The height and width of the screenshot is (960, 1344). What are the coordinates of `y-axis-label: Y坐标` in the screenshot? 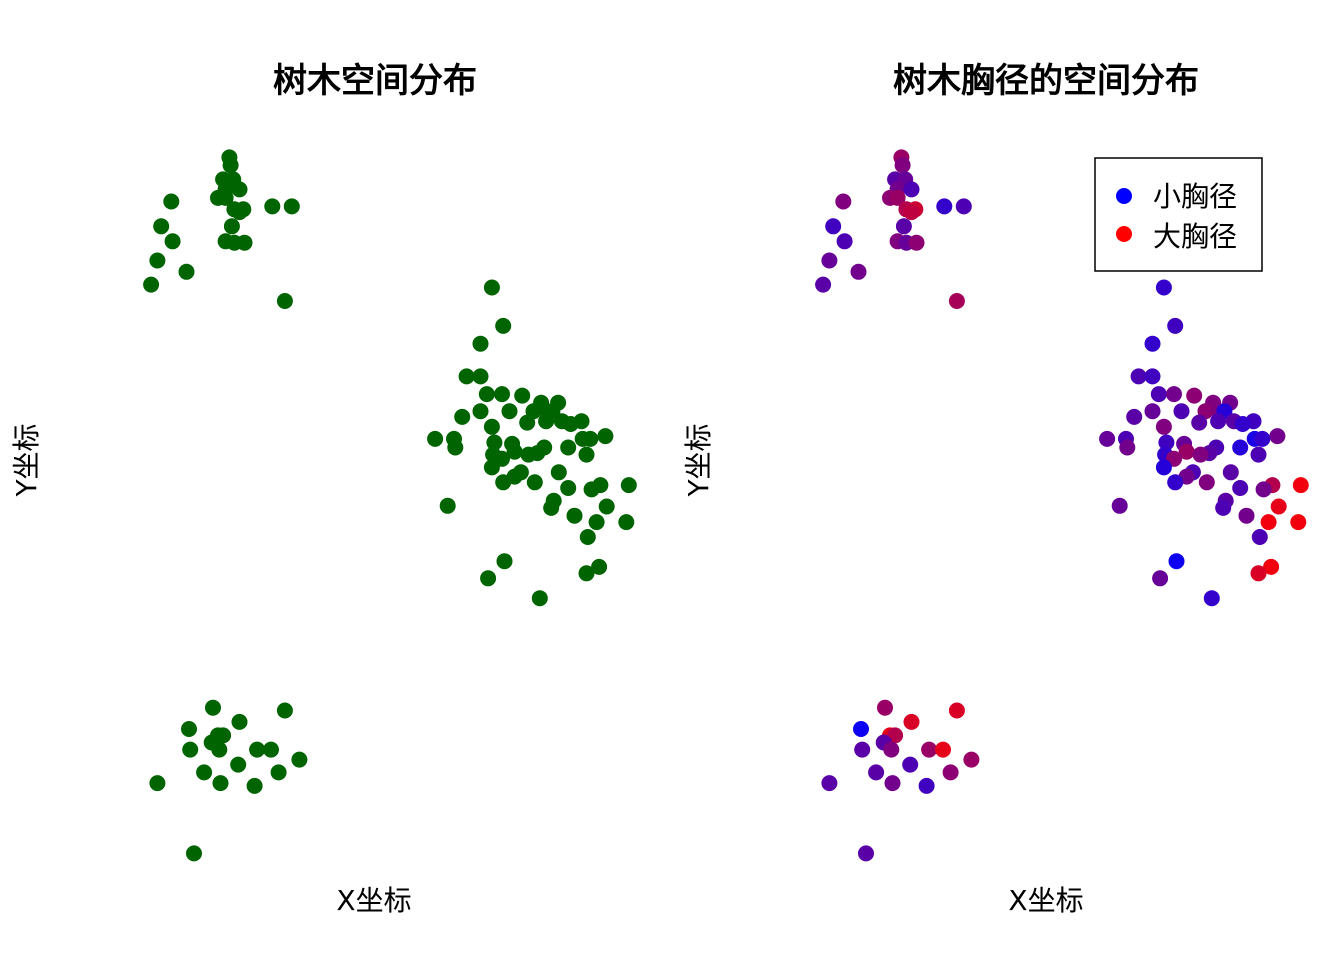 It's located at (26, 460).